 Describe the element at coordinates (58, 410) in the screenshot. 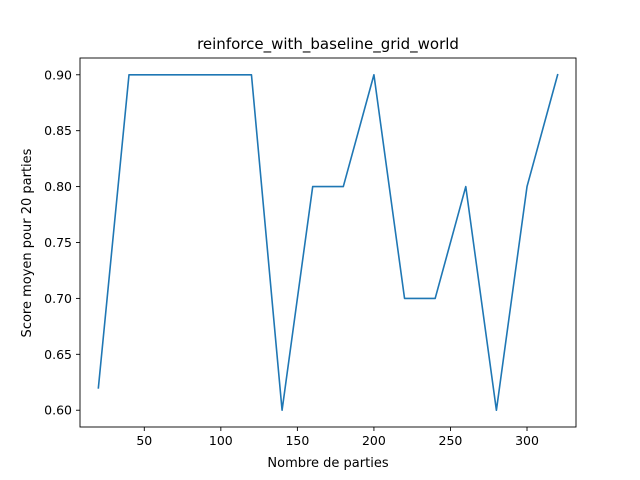

I see `y-tick-label: 0.60` at that location.